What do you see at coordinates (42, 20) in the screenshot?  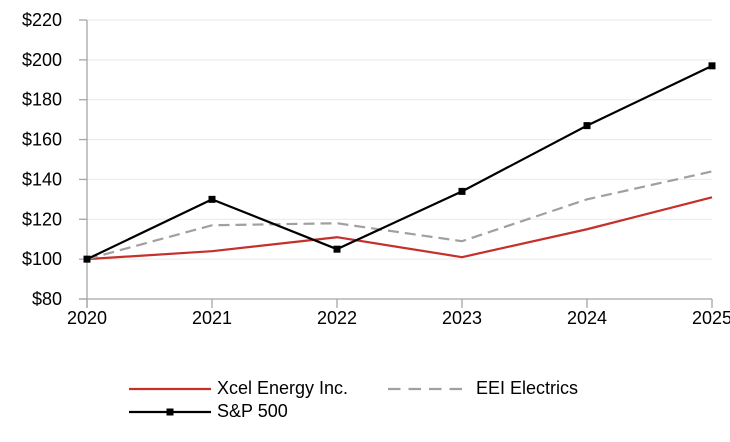 I see `y-tick-label: $220` at bounding box center [42, 20].